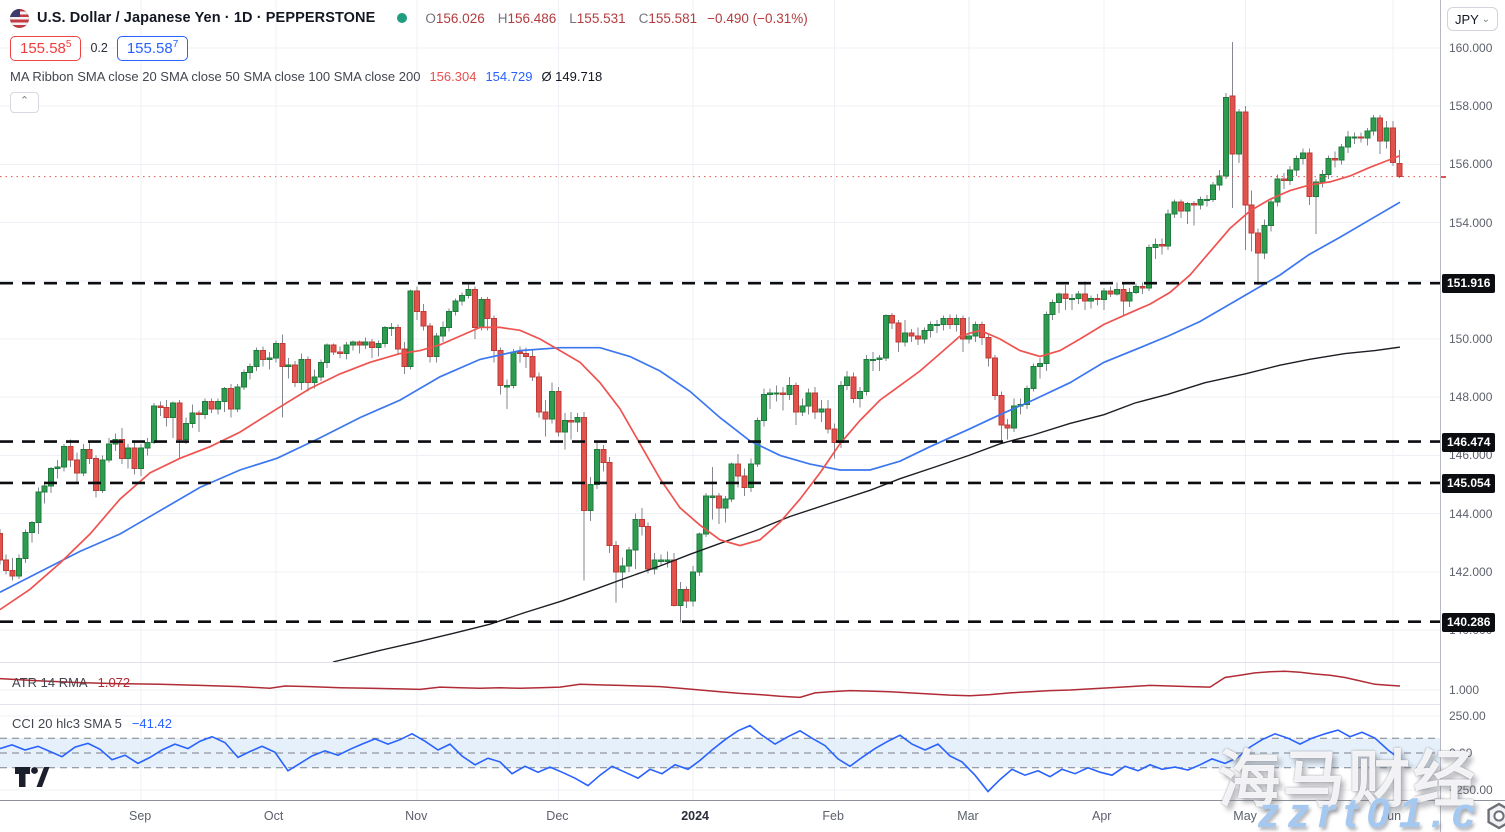 The height and width of the screenshot is (832, 1505). I want to click on ohlc-close: C155.581, so click(668, 18).